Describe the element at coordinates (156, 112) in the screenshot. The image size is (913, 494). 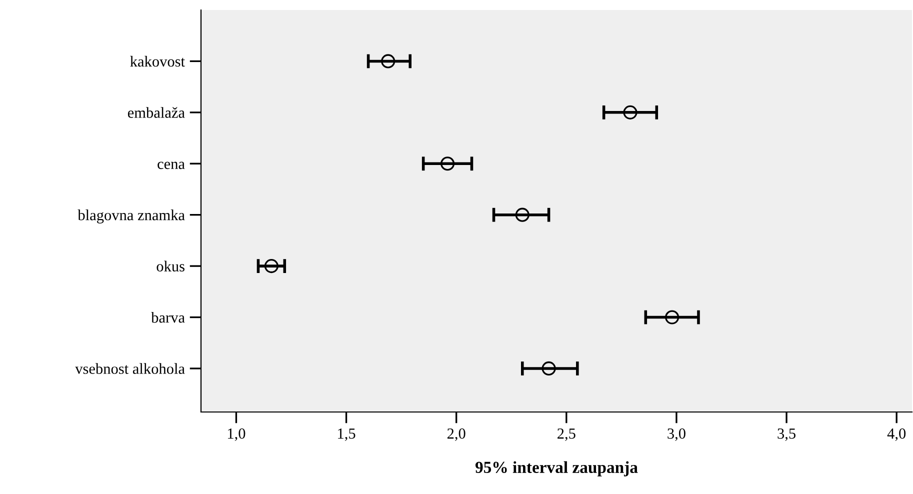
I see `y-tick-label: embalaža` at that location.